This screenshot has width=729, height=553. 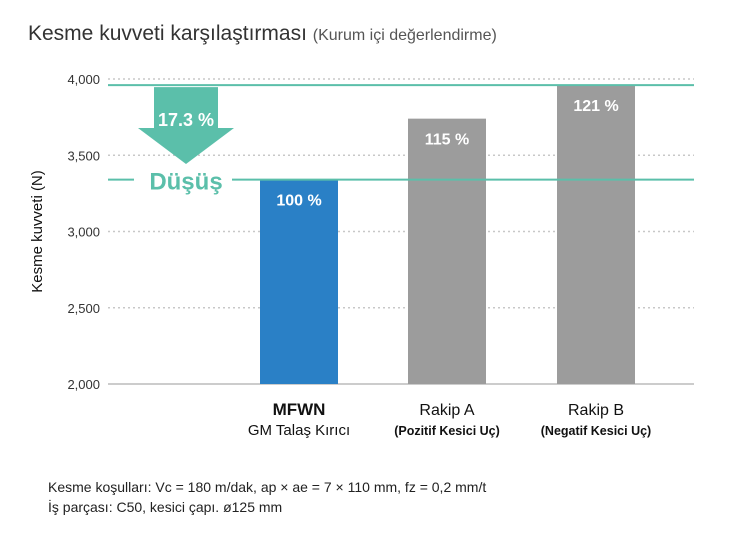 I want to click on y-tick-label: 3,500, so click(x=83, y=155).